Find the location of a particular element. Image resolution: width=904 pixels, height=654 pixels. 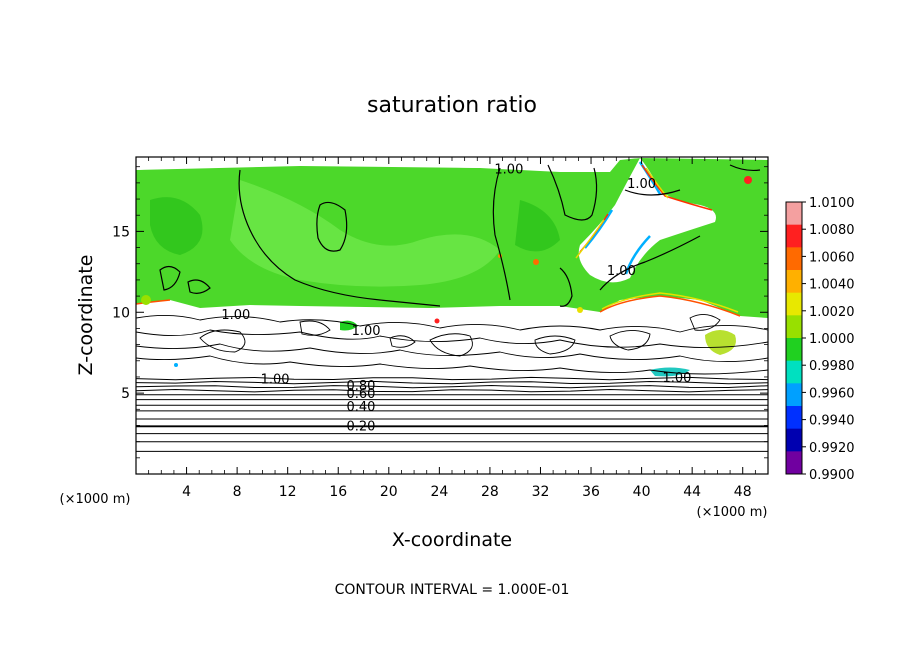

colorbar-label: 0.9940 is located at coordinates (832, 421).